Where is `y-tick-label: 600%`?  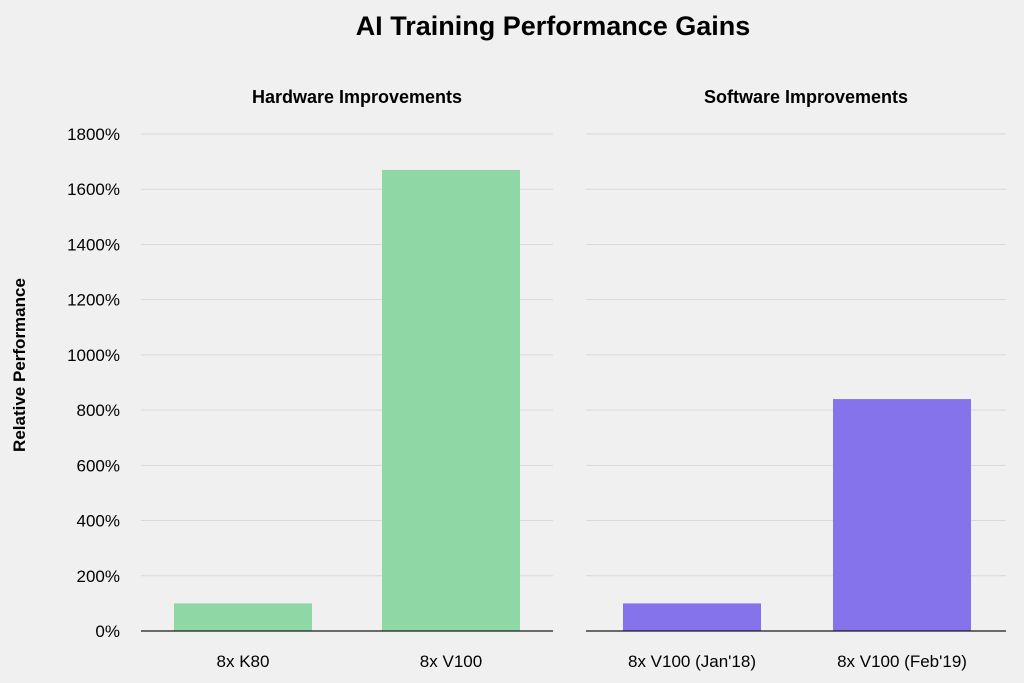
y-tick-label: 600% is located at coordinates (98, 465).